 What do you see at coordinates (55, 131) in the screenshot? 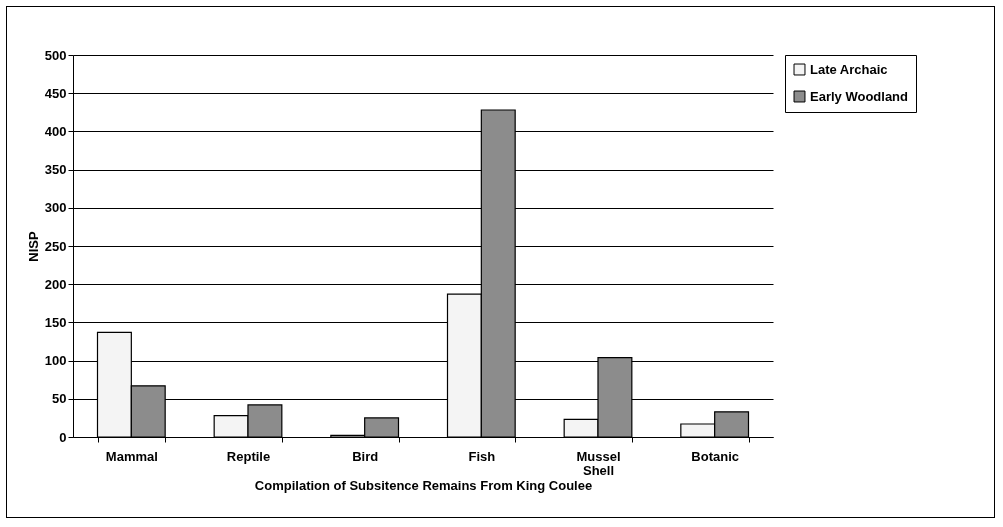
I see `y-tick-label: 400` at bounding box center [55, 131].